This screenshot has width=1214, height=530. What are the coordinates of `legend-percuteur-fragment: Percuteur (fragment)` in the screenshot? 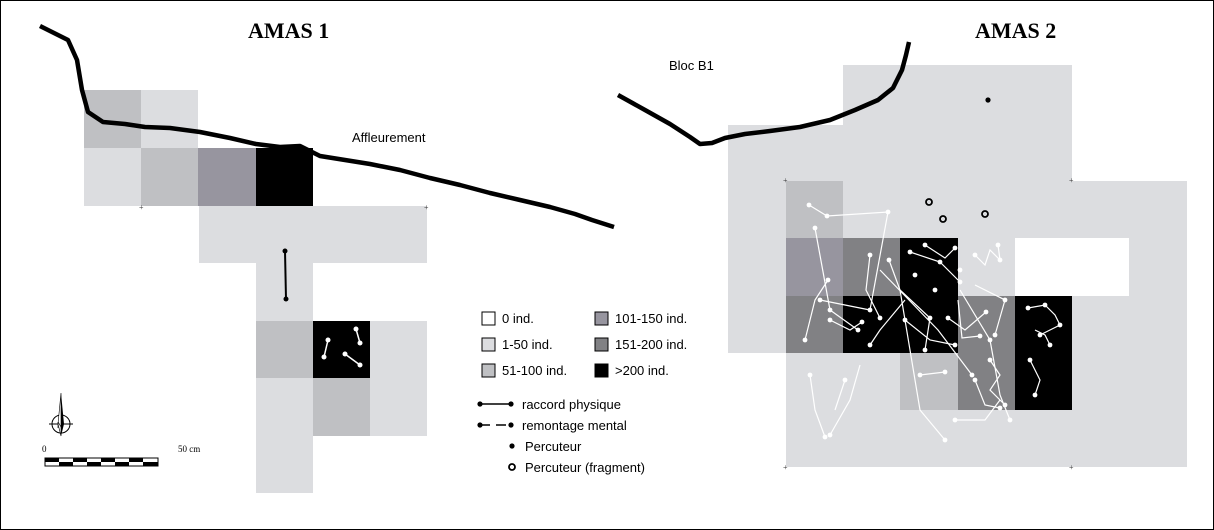 It's located at (585, 467).